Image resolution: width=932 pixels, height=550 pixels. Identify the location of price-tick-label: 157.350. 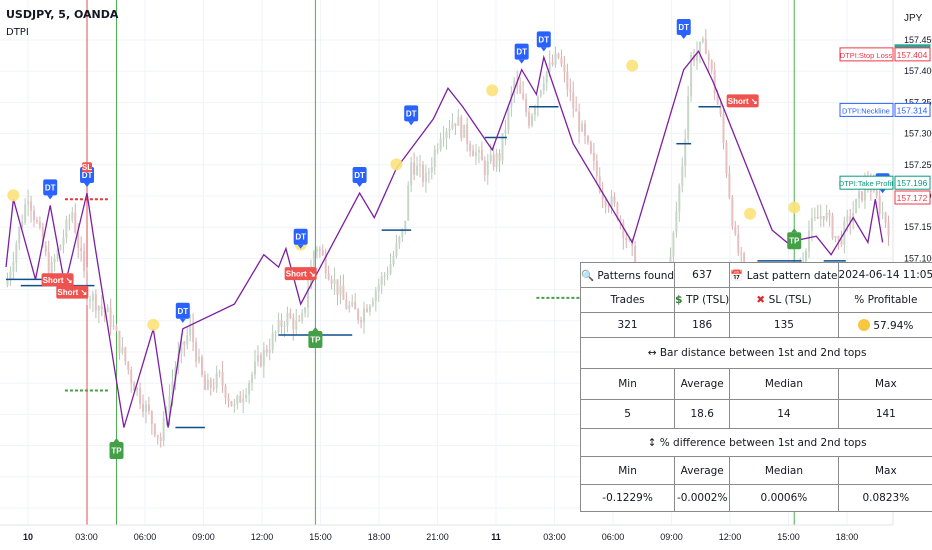
(918, 102).